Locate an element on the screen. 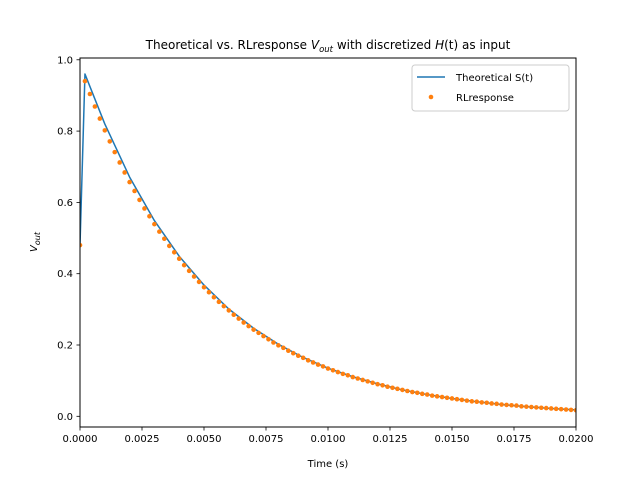  x-tick-label: 0.0050 is located at coordinates (204, 439).